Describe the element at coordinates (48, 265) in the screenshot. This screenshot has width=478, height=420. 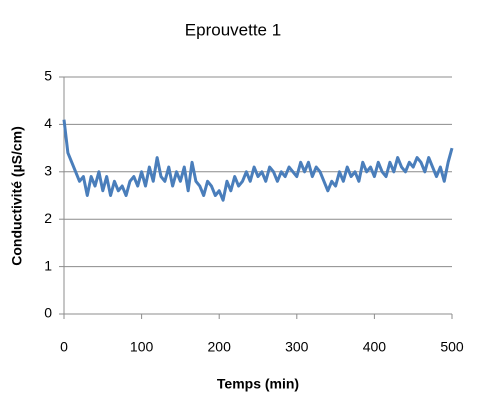
I see `y-tick-label: 1` at that location.